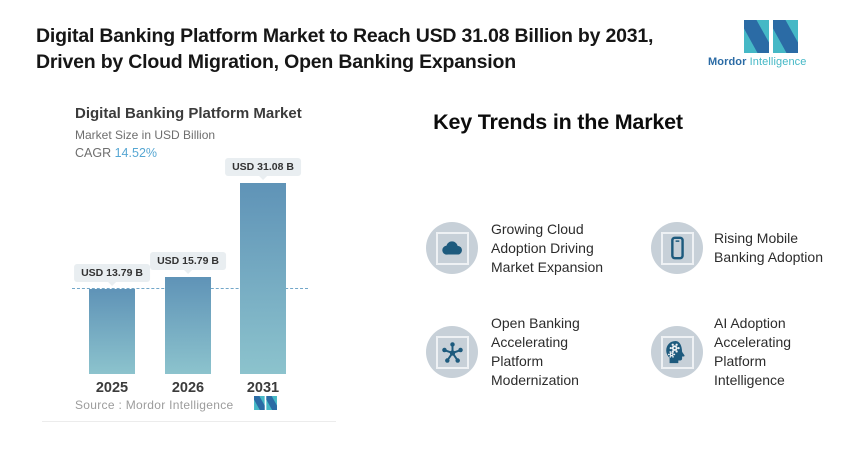 This screenshot has height=461, width=860. I want to click on brand-name: Mordor Intelligence, so click(757, 62).